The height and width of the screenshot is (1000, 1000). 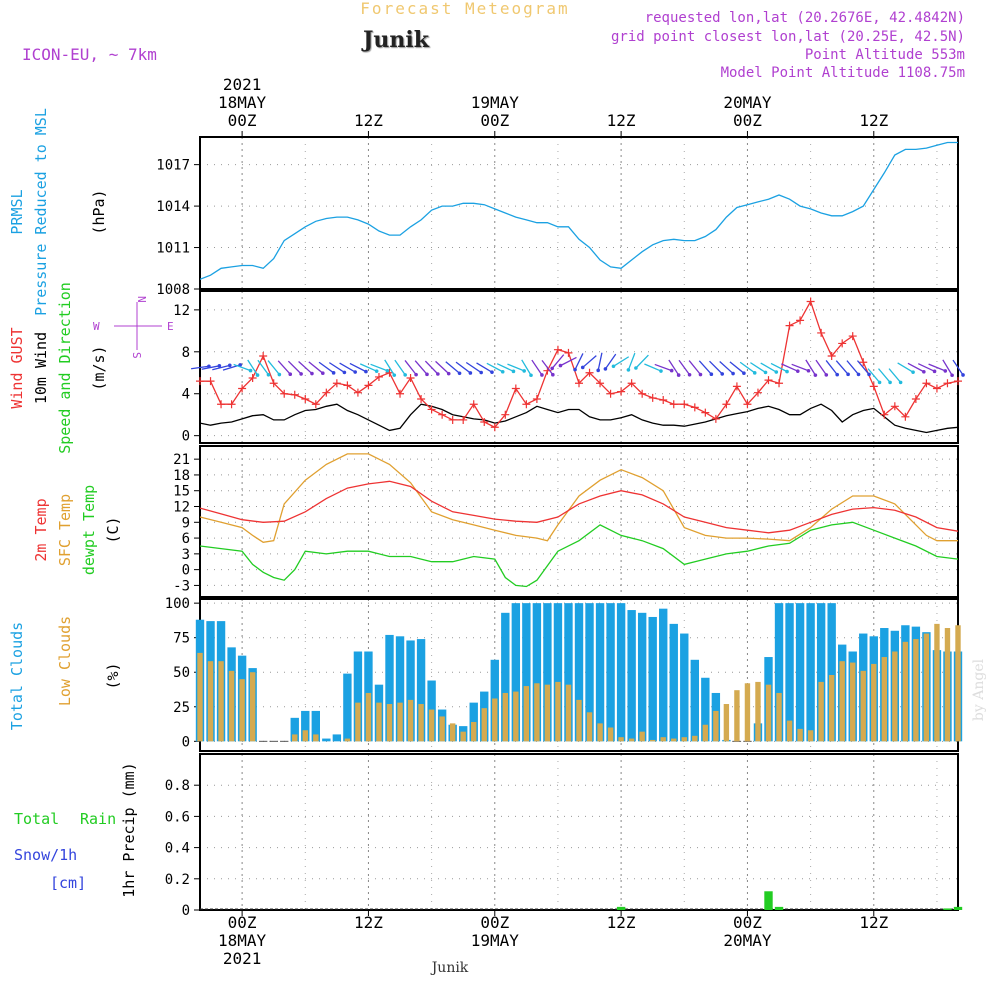 What do you see at coordinates (242, 958) in the screenshot?
I see `time-label-bottom: 2021` at bounding box center [242, 958].